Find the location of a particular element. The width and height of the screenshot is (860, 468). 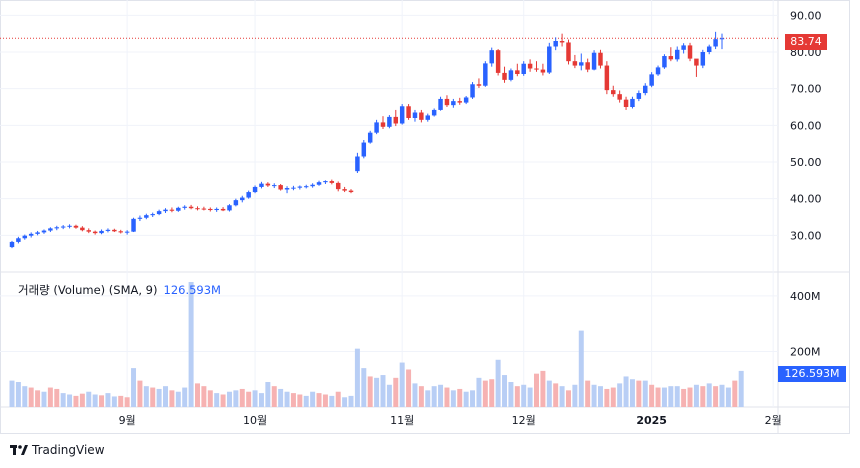

price-tick-label: 70.00 is located at coordinates (806, 89).